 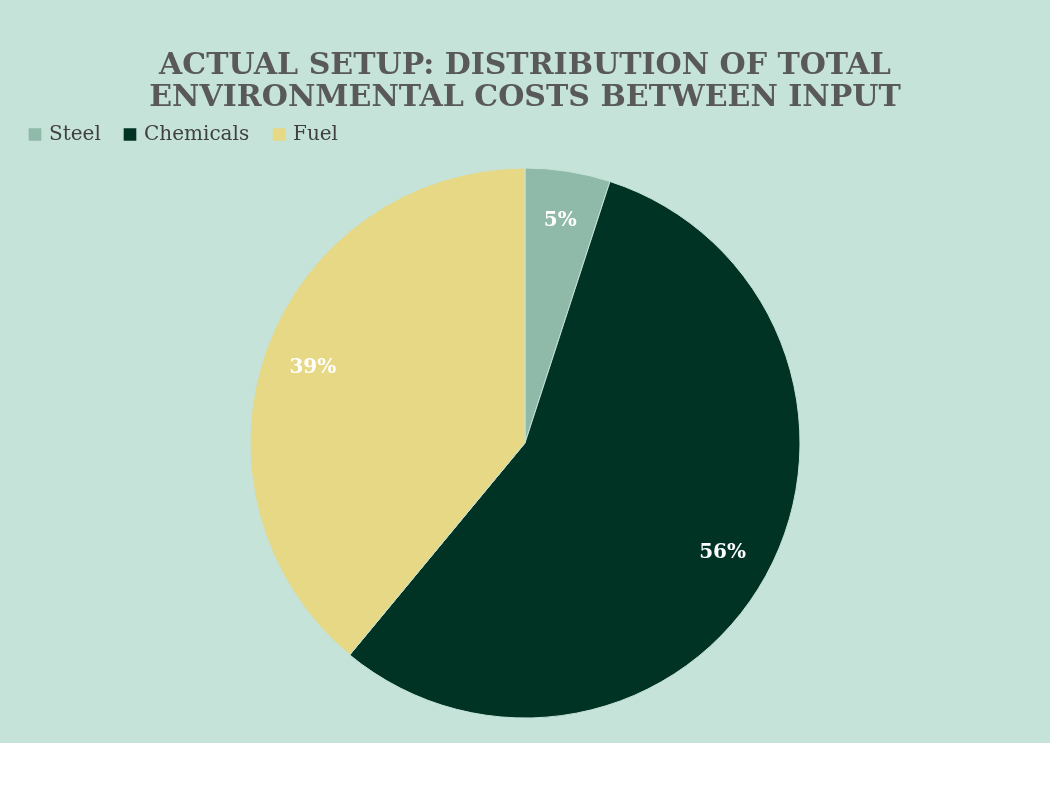 What do you see at coordinates (723, 550) in the screenshot?
I see `data-label: 56%` at bounding box center [723, 550].